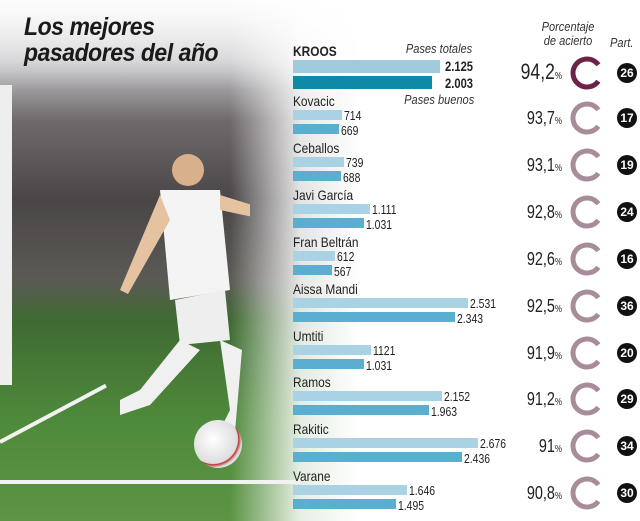 Image resolution: width=640 pixels, height=521 pixels. What do you see at coordinates (353, 115) in the screenshot?
I see `label-total-passes: 714` at bounding box center [353, 115].